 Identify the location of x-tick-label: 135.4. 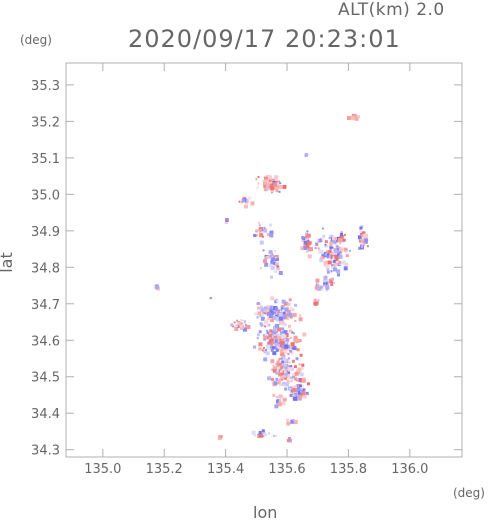
(225, 469).